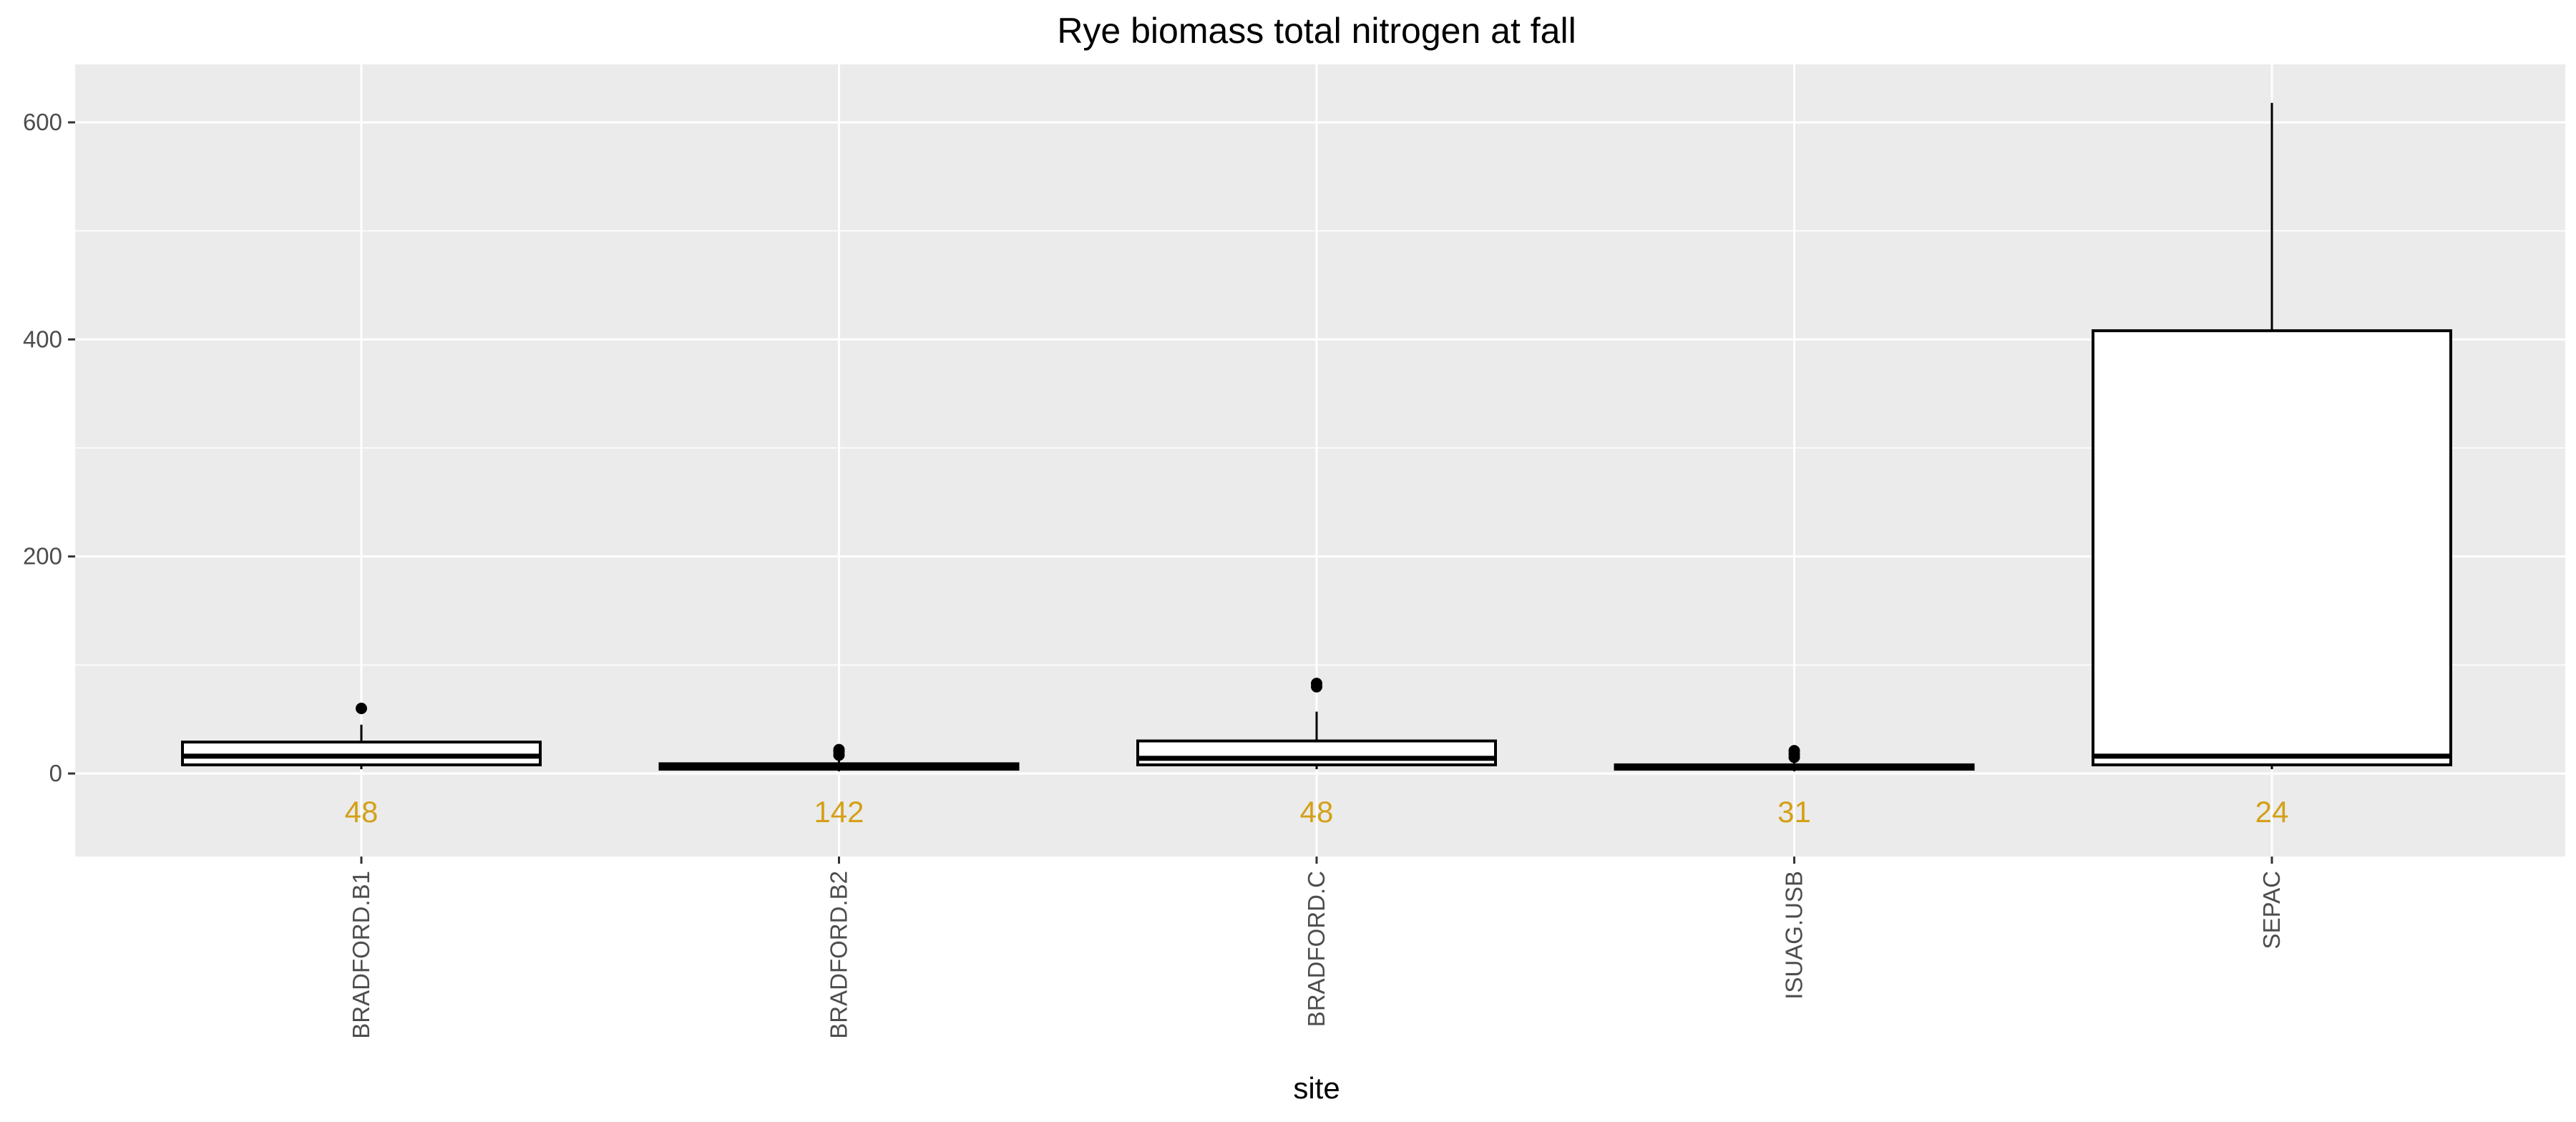  What do you see at coordinates (42, 339) in the screenshot?
I see `y-tick-label: 400` at bounding box center [42, 339].